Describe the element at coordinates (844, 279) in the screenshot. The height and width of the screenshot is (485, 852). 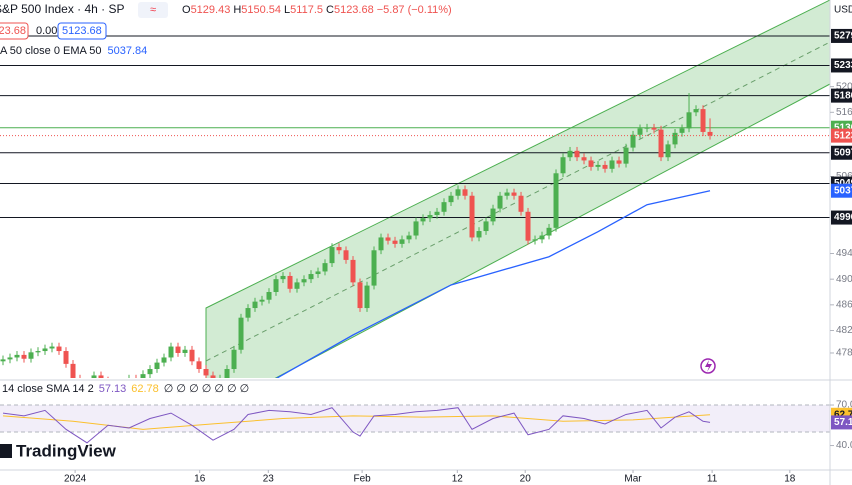
I see `y-tick-label: 4900` at that location.